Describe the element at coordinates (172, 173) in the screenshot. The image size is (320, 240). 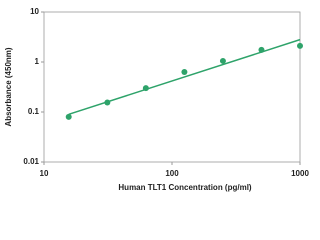
I see `x-tick-label: 100` at that location.